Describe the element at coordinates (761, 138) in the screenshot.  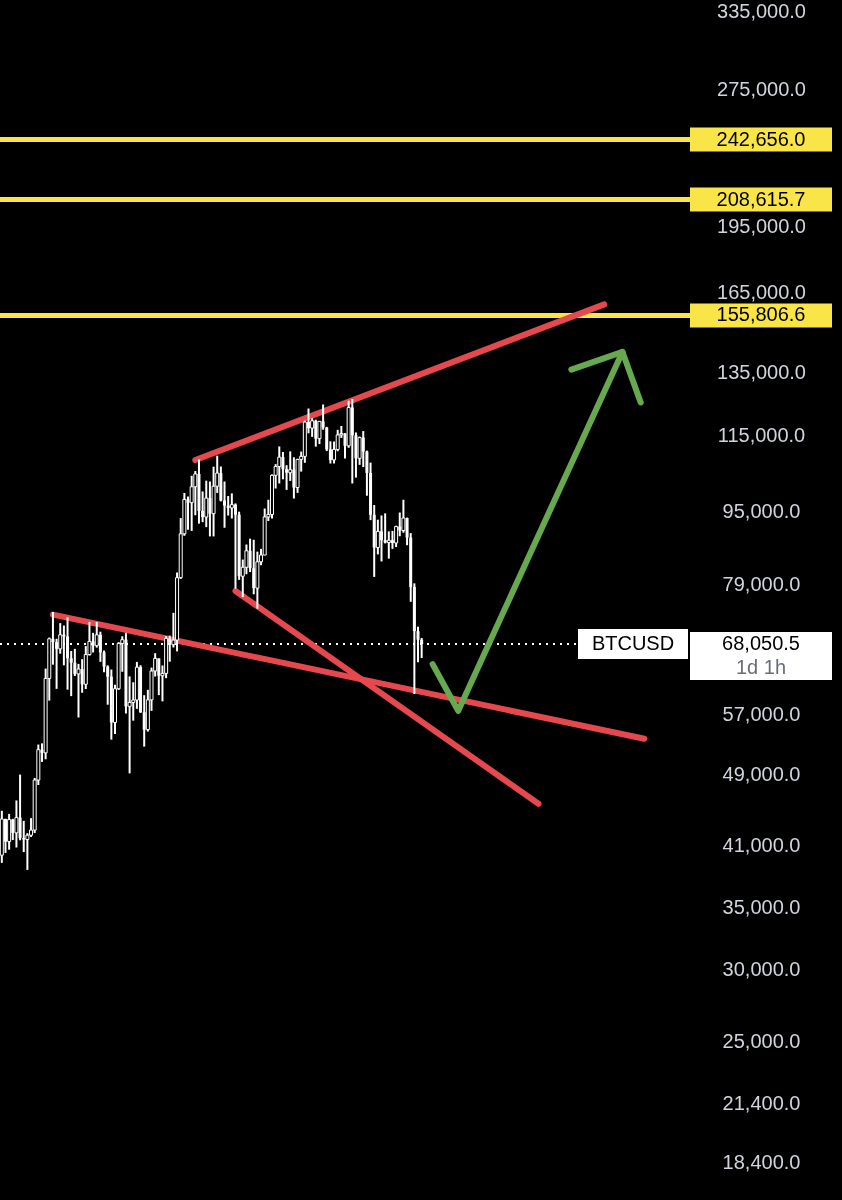
I see `ref-line-label: 242,656.0` at that location.